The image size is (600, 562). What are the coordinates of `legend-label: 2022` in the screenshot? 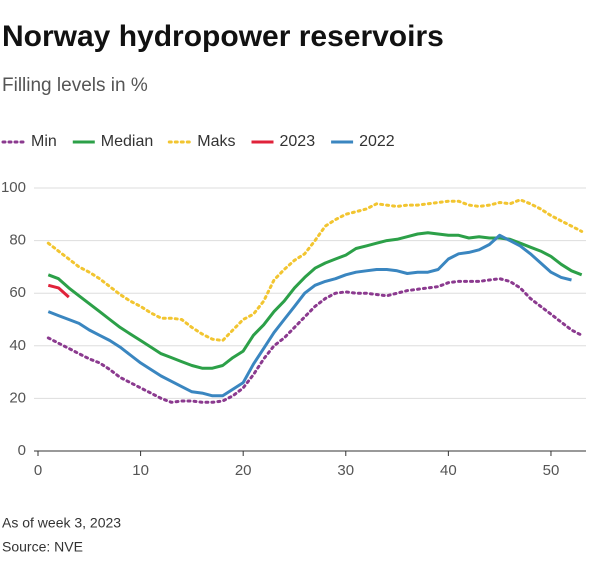 It's located at (377, 141).